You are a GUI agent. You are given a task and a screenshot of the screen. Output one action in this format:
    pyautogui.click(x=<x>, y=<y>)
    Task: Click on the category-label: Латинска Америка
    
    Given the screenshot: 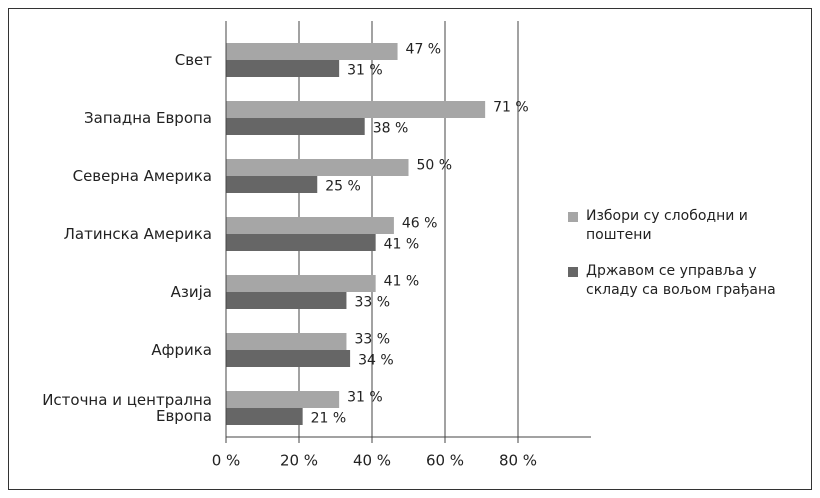 What is the action you would take?
    pyautogui.click(x=137, y=234)
    